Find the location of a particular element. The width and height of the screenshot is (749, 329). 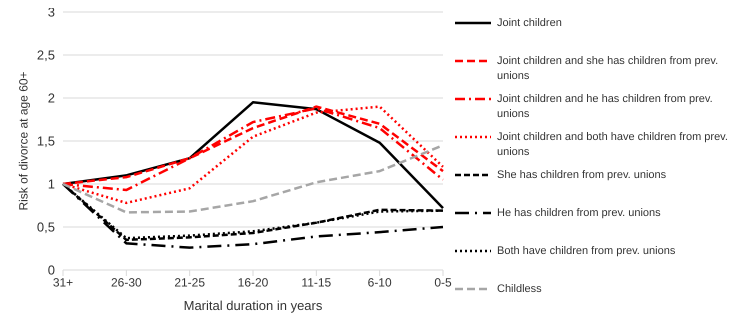

legend-label: Joint children is located at coordinates (529, 23).